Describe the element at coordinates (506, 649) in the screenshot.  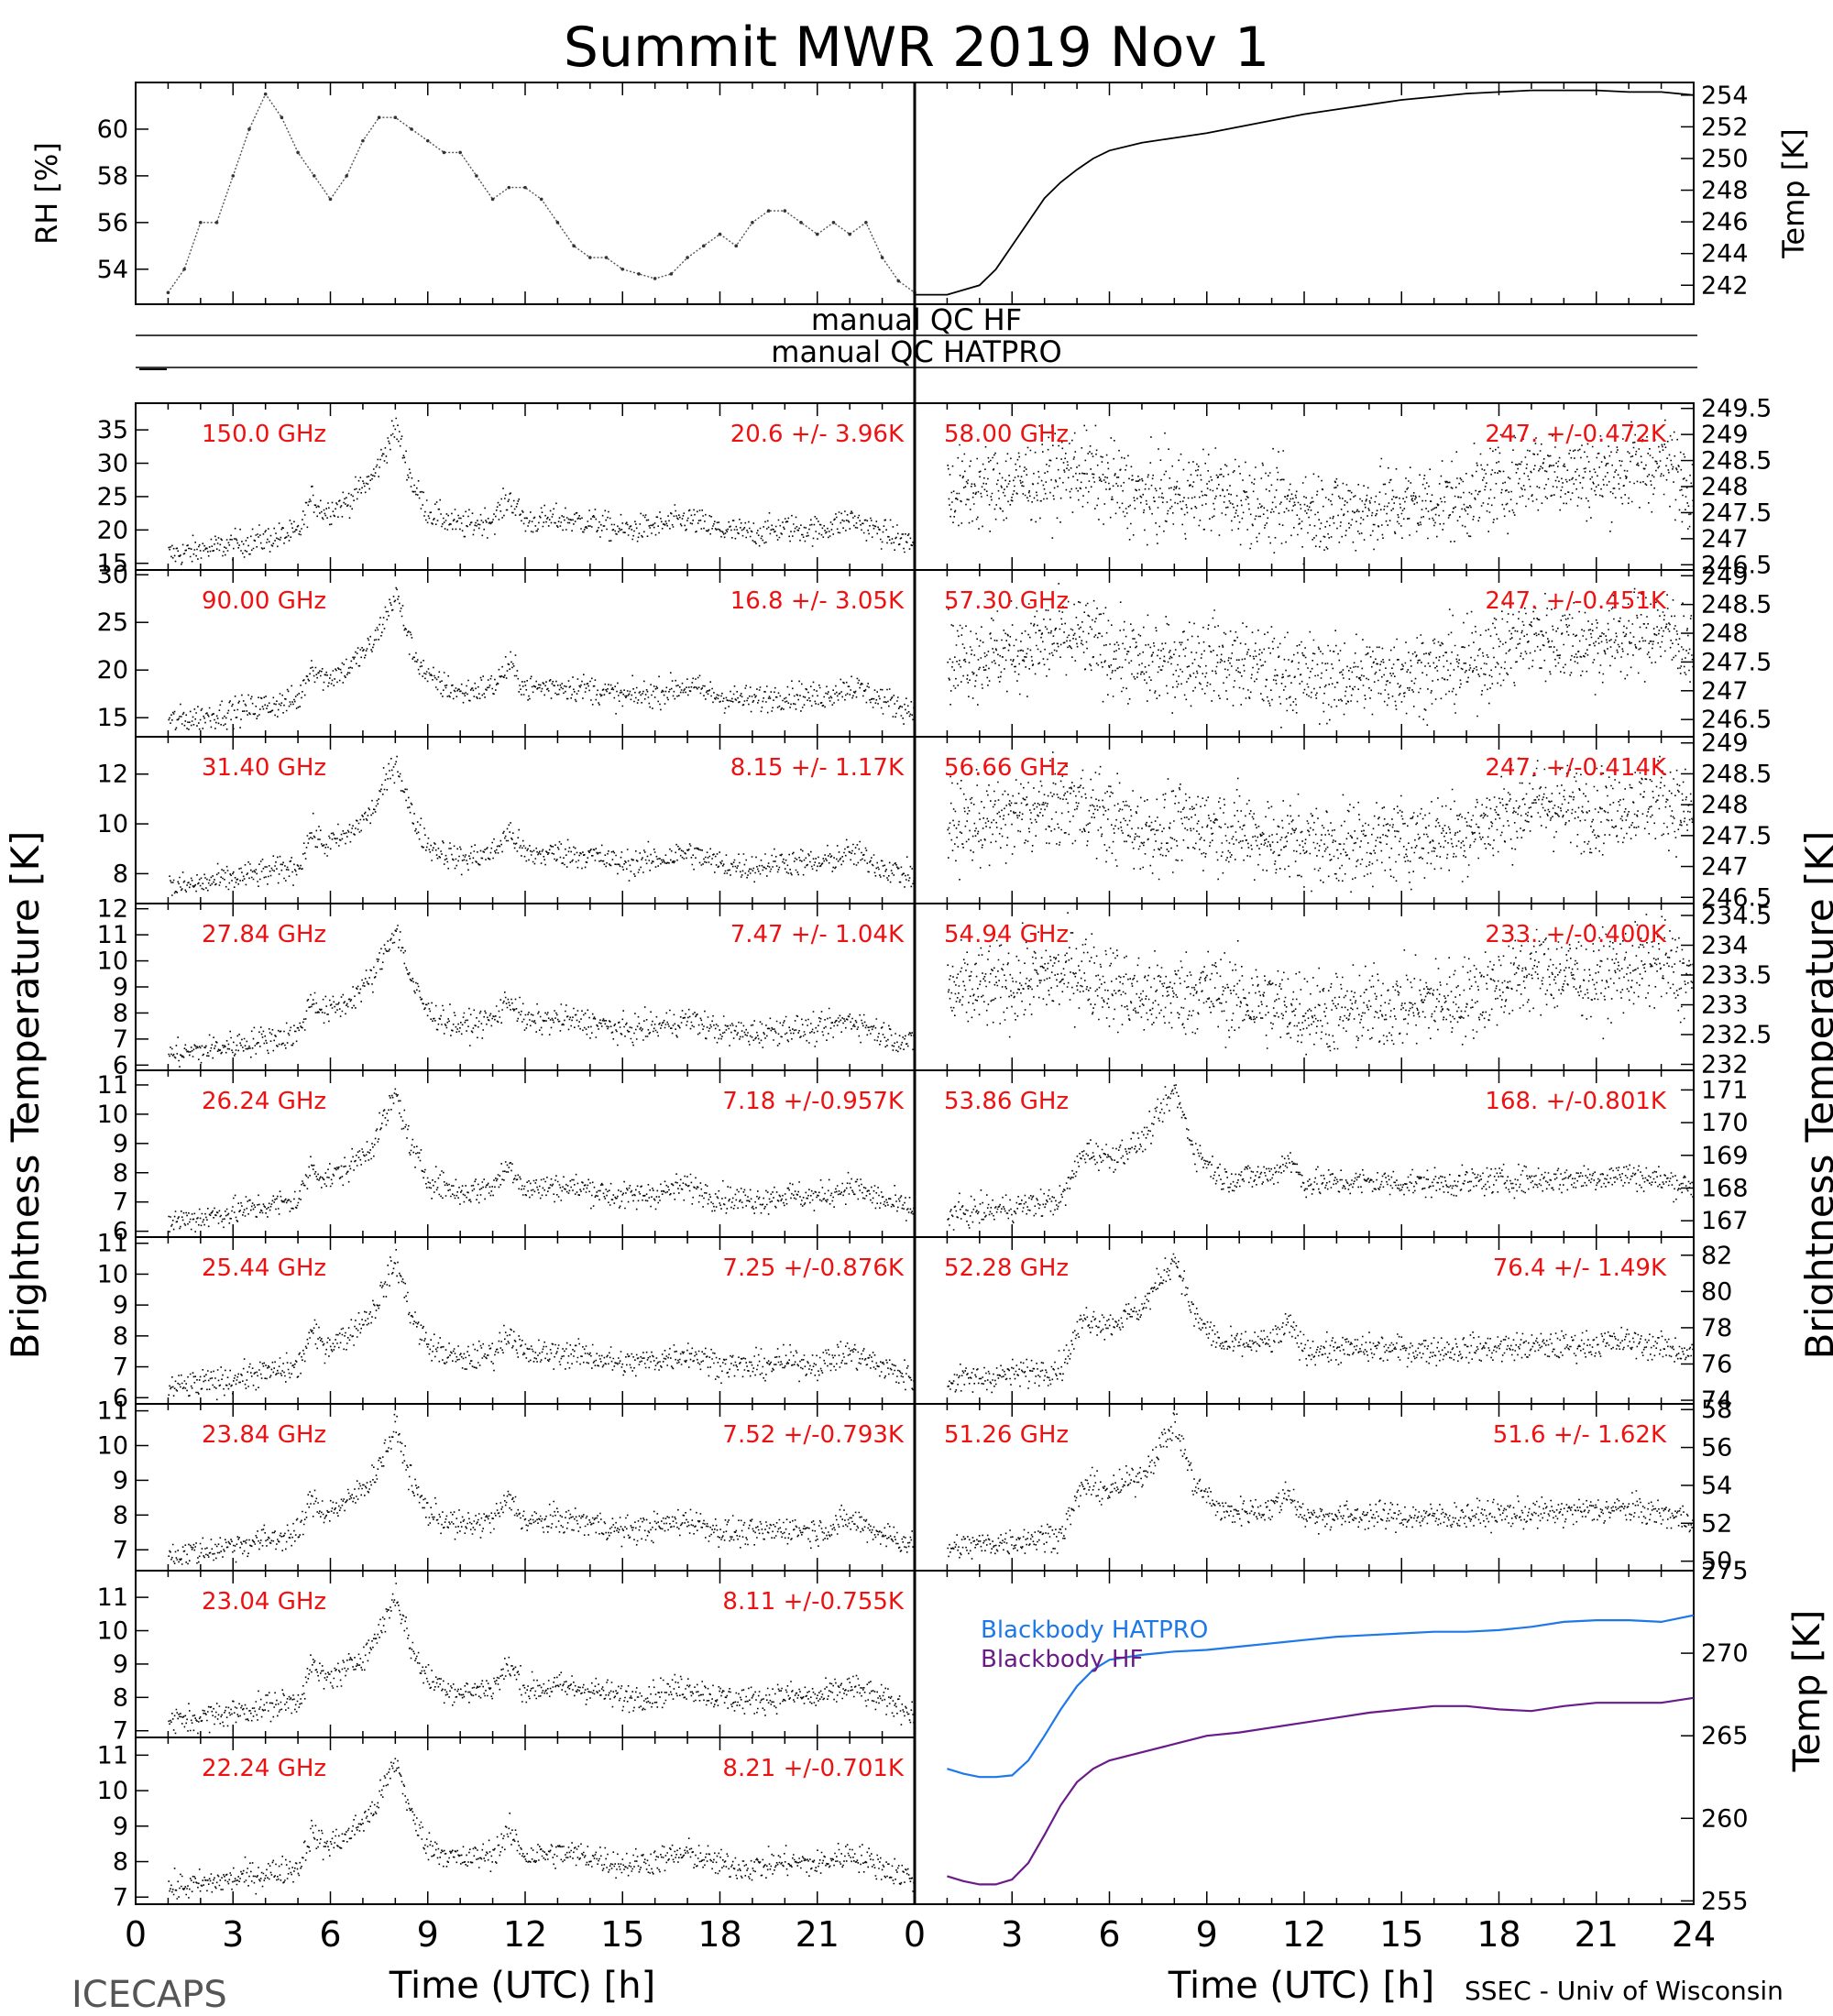
I see `b90-panel: 15 20 25 30 90.00 GHz 16.8 +/- 3.05K` at that location.